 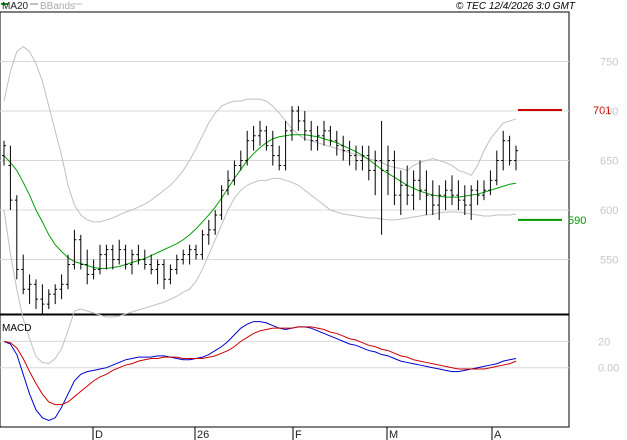 I want to click on price-y-tick-label: 600, so click(x=609, y=211).